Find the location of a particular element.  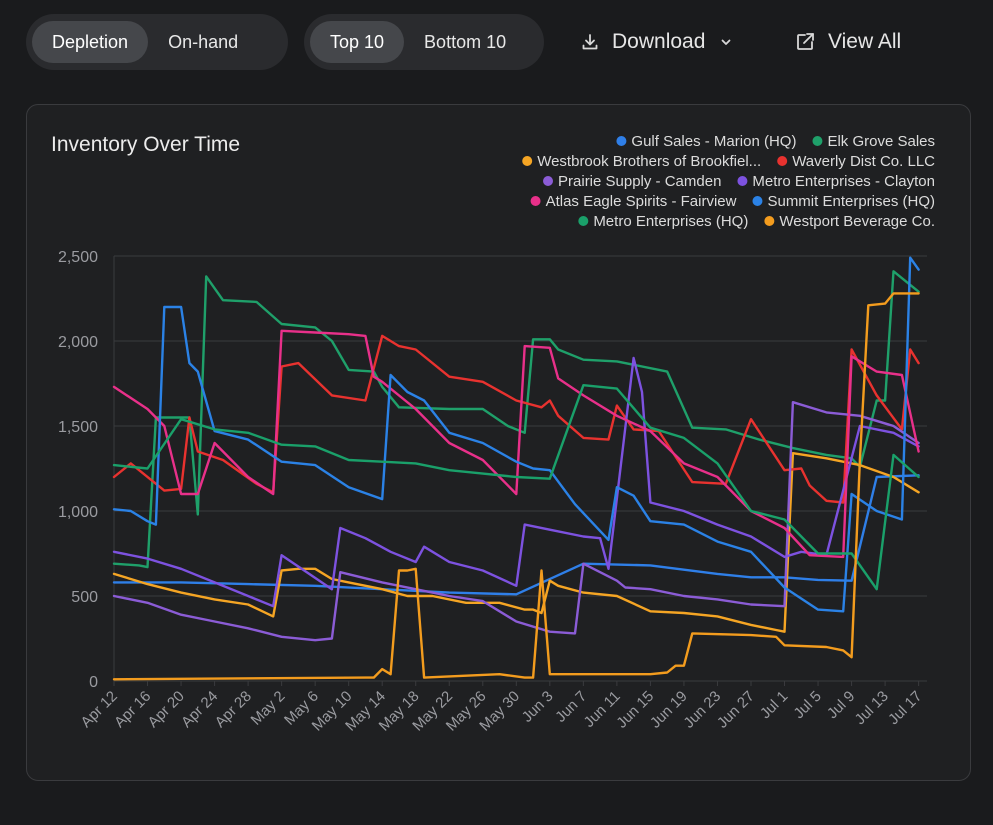

rank-toggle: Top 10 Bottom 10 is located at coordinates (424, 42).